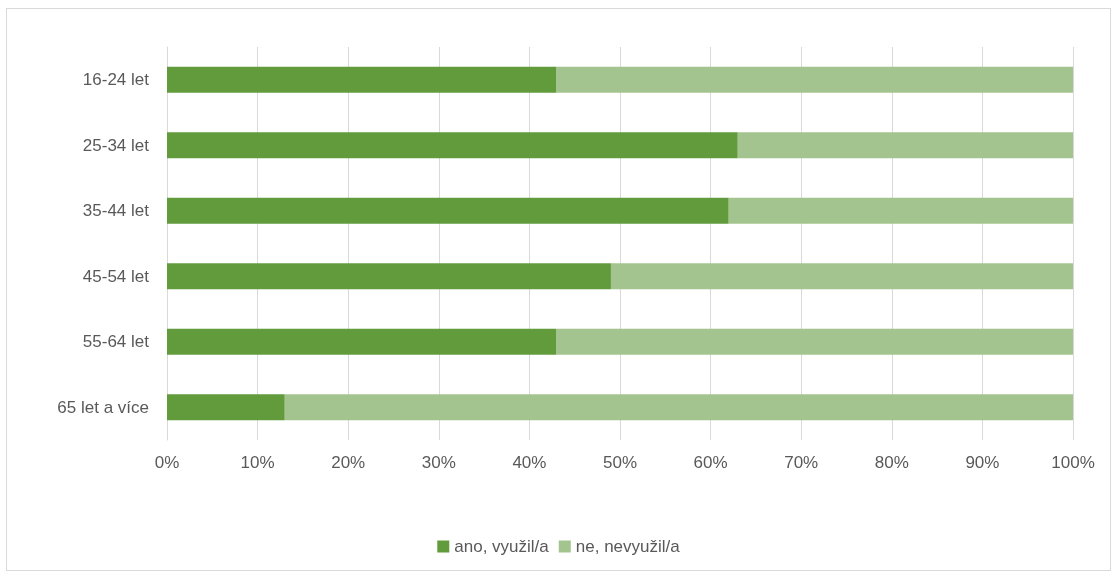 Image resolution: width=1117 pixels, height=577 pixels. Describe the element at coordinates (116, 211) in the screenshot. I see `y-tick-label: 35-44 let` at that location.